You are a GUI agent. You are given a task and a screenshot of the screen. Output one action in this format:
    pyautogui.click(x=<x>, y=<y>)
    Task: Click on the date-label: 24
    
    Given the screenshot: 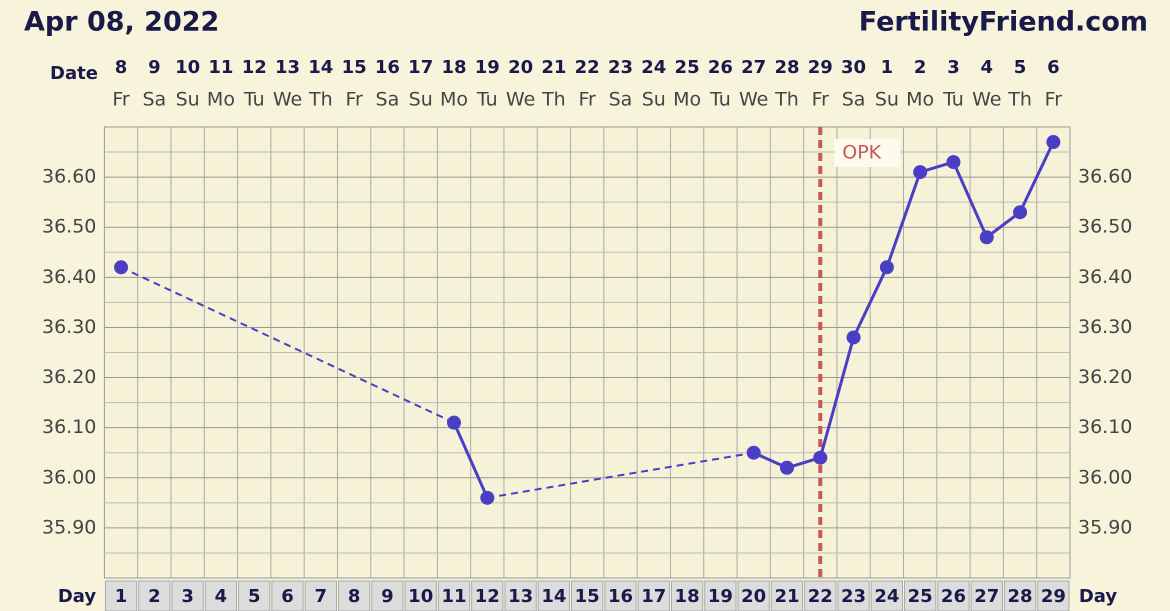 What is the action you would take?
    pyautogui.click(x=653, y=67)
    